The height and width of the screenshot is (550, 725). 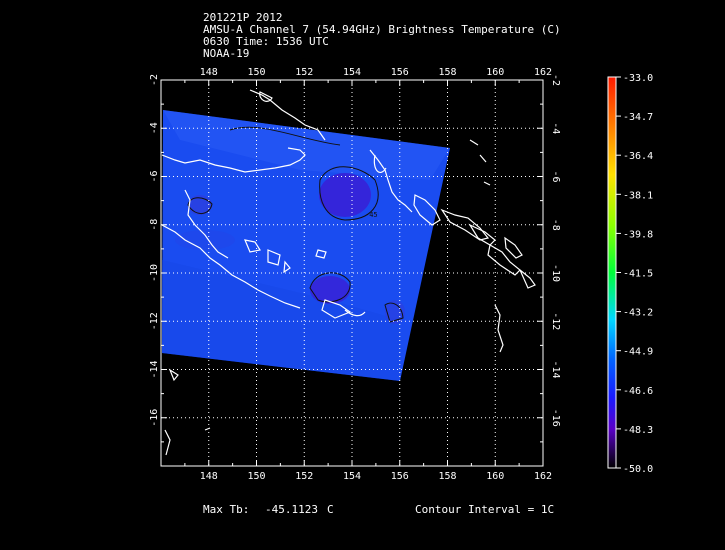 What do you see at coordinates (555, 369) in the screenshot?
I see `lat-tick-label-right: -14` at bounding box center [555, 369].